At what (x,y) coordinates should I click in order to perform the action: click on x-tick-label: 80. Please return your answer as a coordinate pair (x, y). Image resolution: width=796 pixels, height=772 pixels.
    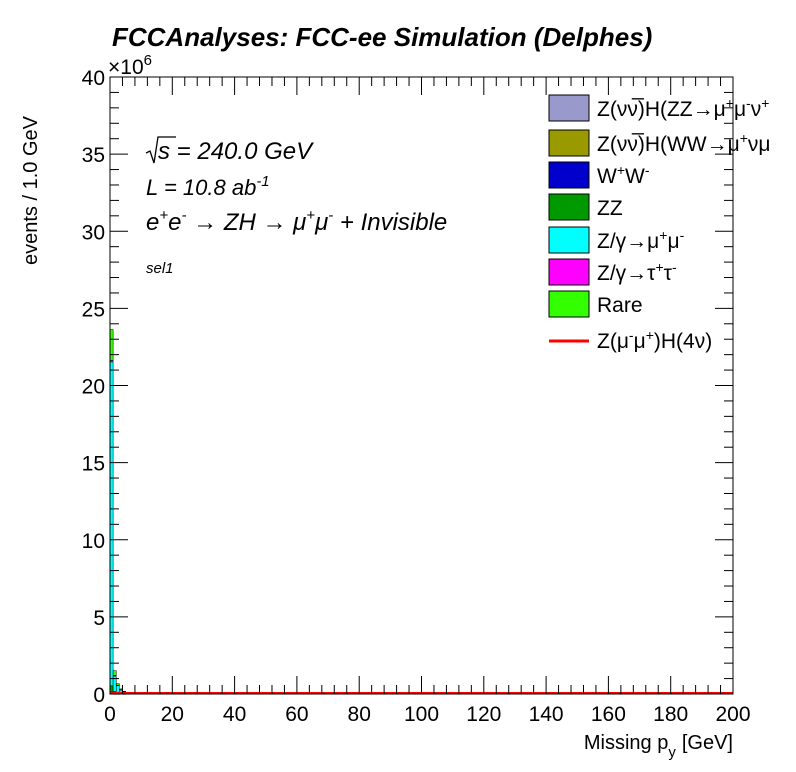
    Looking at the image, I should click on (359, 714).